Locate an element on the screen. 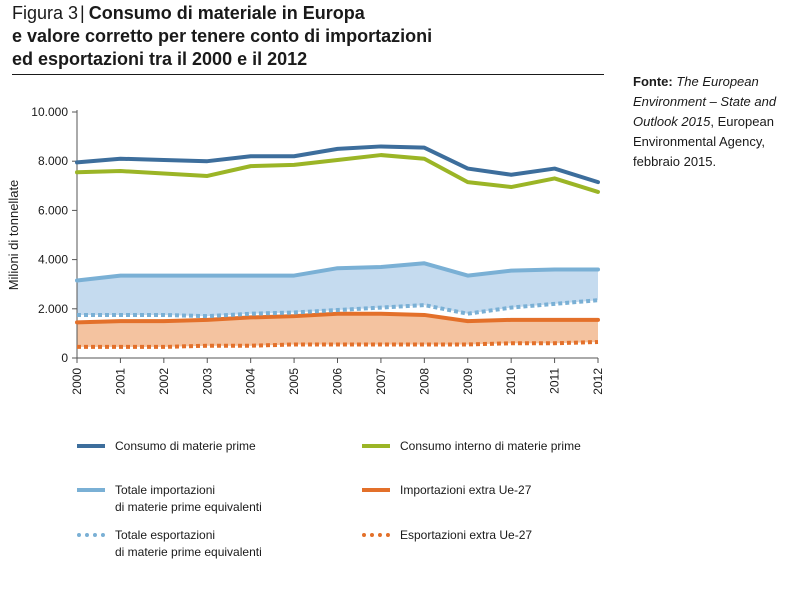 The image size is (793, 590). x-tick-label: 2010 is located at coordinates (511, 381).